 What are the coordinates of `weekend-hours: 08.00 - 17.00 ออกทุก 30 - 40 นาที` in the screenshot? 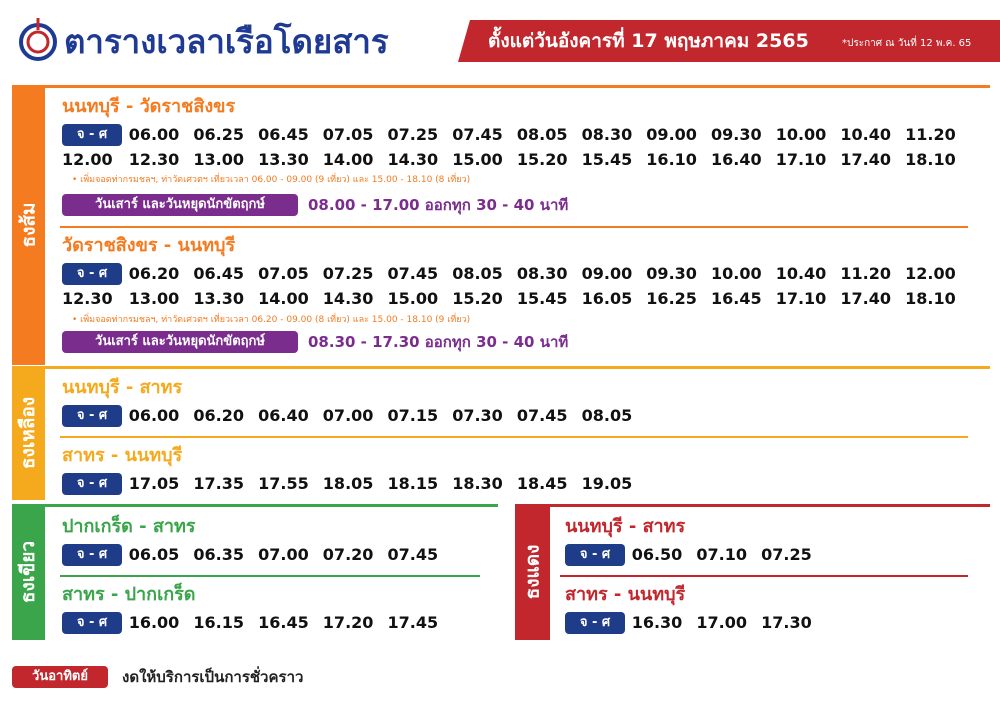 It's located at (438, 205).